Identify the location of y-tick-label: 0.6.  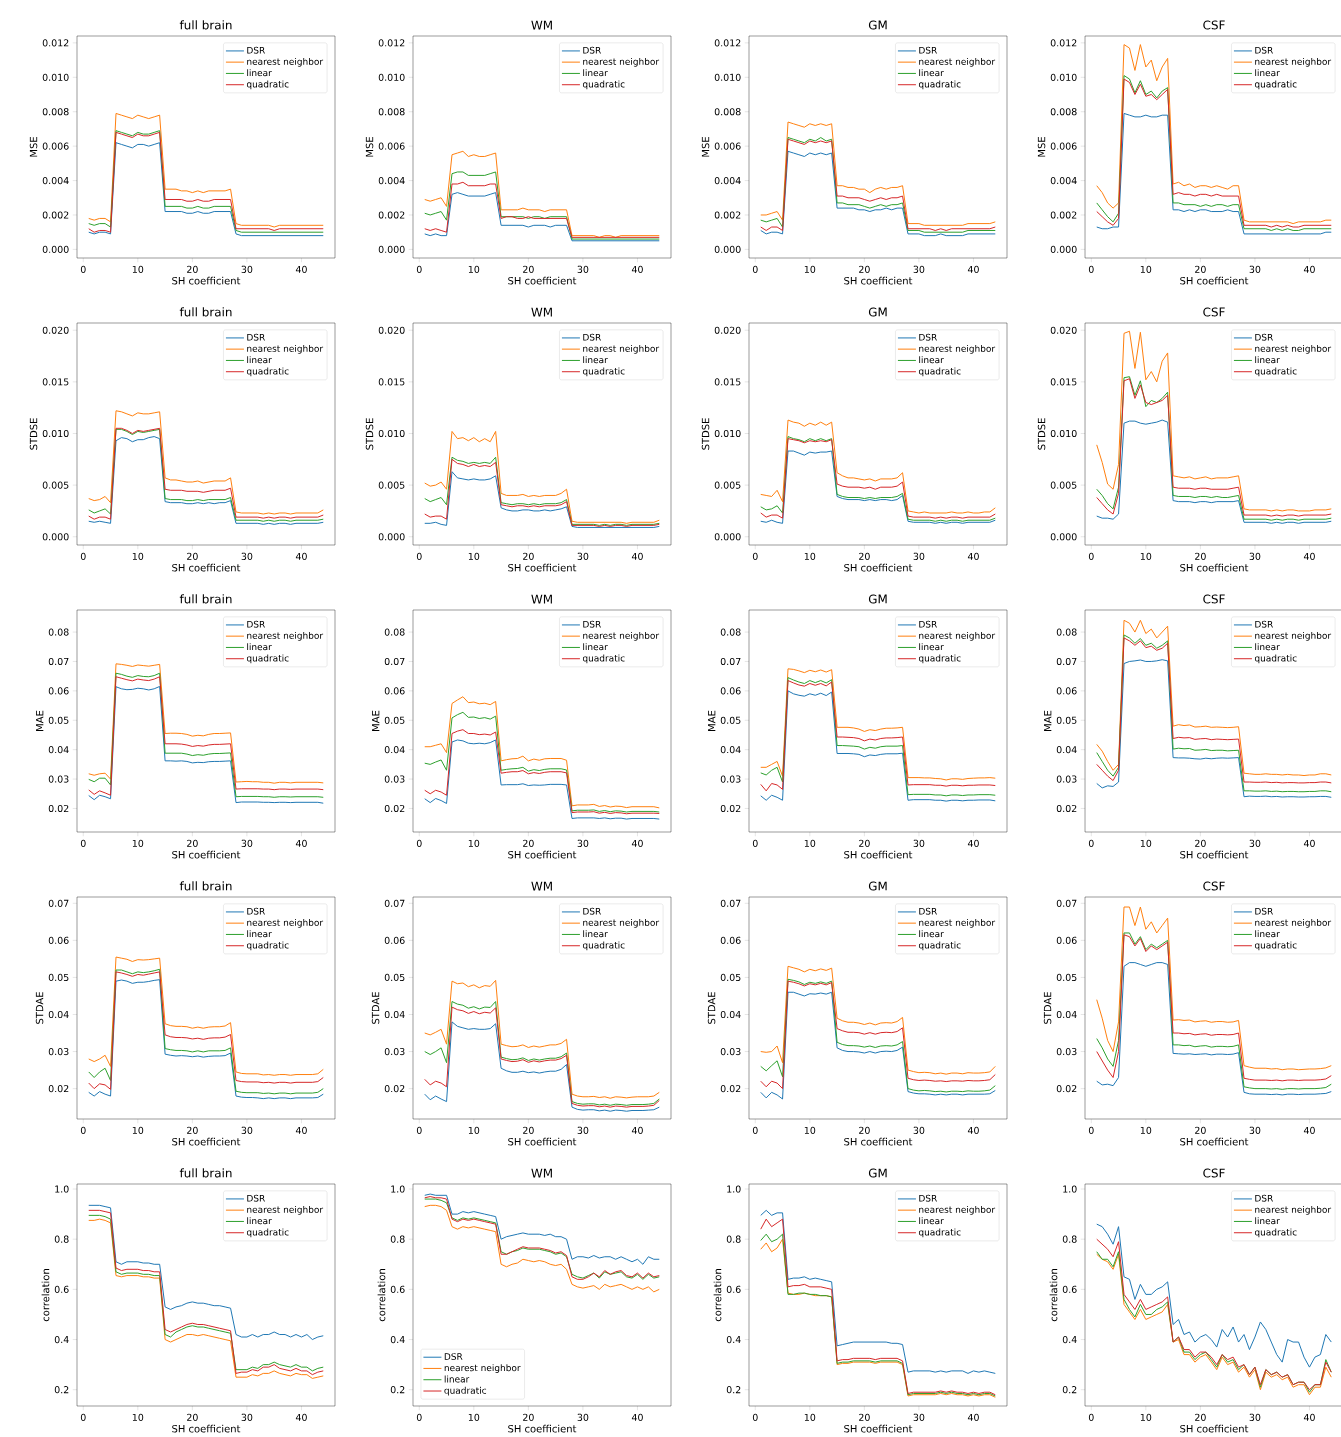
(61, 1289).